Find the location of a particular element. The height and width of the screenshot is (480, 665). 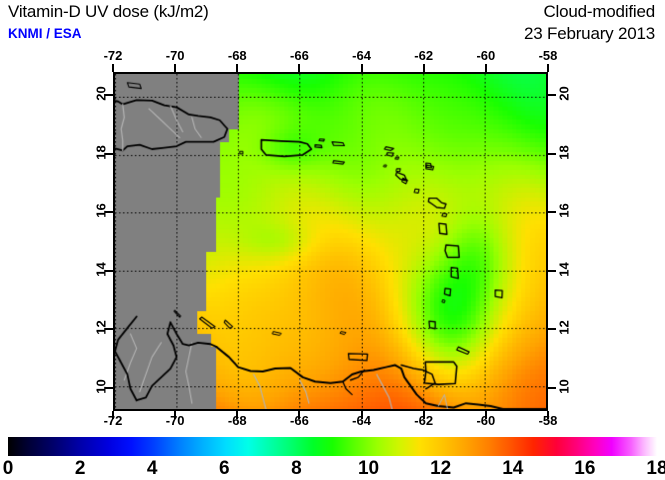

page-title: Vitamin-D UV dose (kJ/m2) is located at coordinates (108, 11).